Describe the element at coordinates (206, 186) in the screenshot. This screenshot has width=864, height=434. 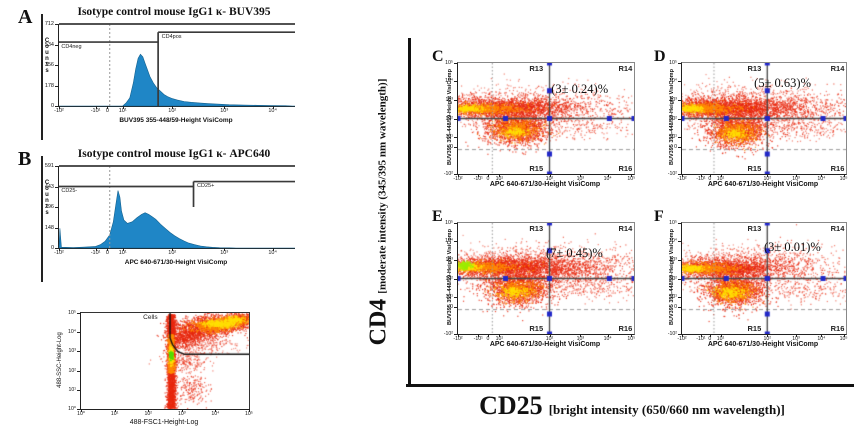
I see `gate-label-cd25pos: CD25+` at that location.